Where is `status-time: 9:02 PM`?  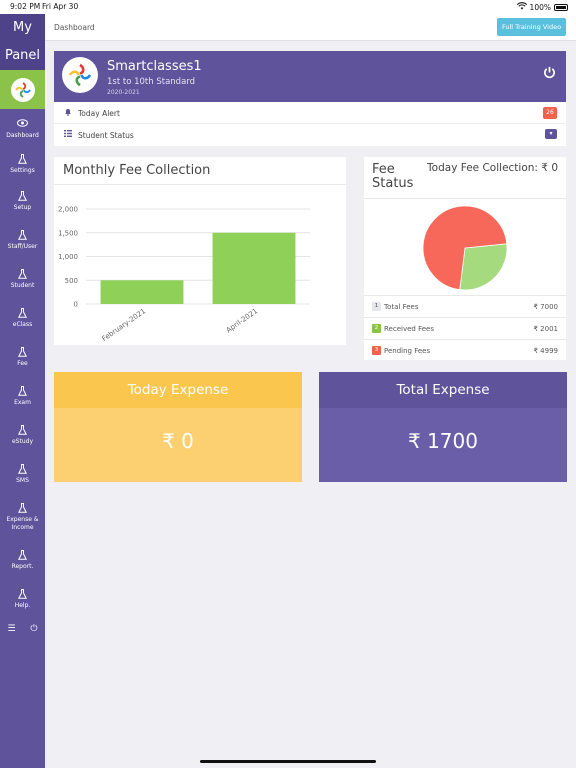 status-time: 9:02 PM is located at coordinates (25, 6).